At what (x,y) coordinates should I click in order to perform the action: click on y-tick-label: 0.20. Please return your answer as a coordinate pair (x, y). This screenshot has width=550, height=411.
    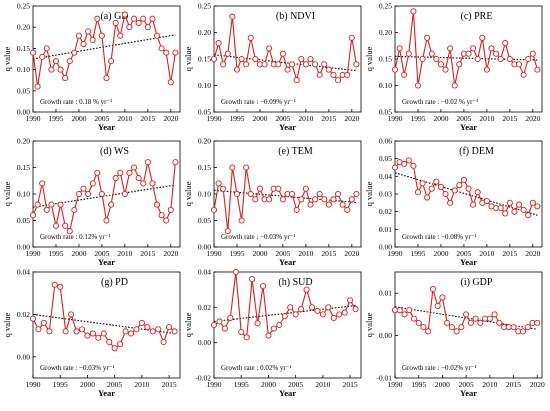
    Looking at the image, I should click on (204, 141).